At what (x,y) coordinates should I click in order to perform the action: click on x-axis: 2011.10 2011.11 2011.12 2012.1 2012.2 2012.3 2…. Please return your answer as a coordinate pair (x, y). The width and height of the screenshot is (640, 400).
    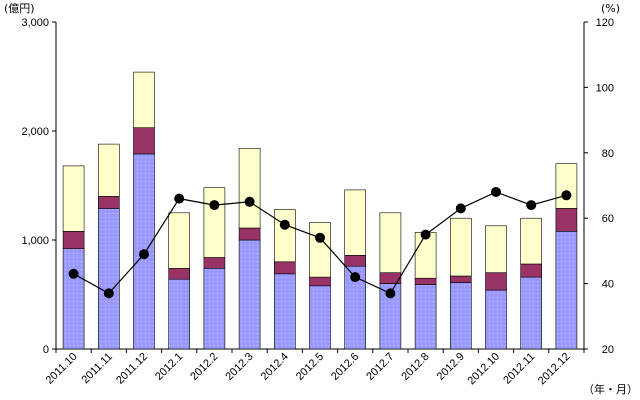
    Looking at the image, I should click on (314, 368).